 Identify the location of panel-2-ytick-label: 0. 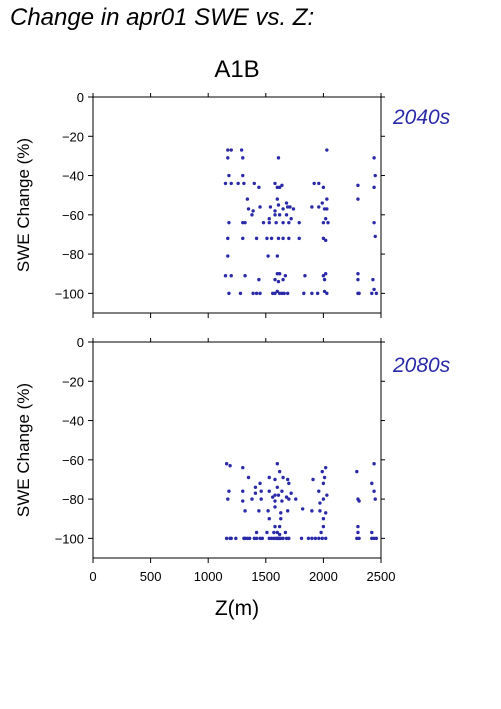
(80, 342).